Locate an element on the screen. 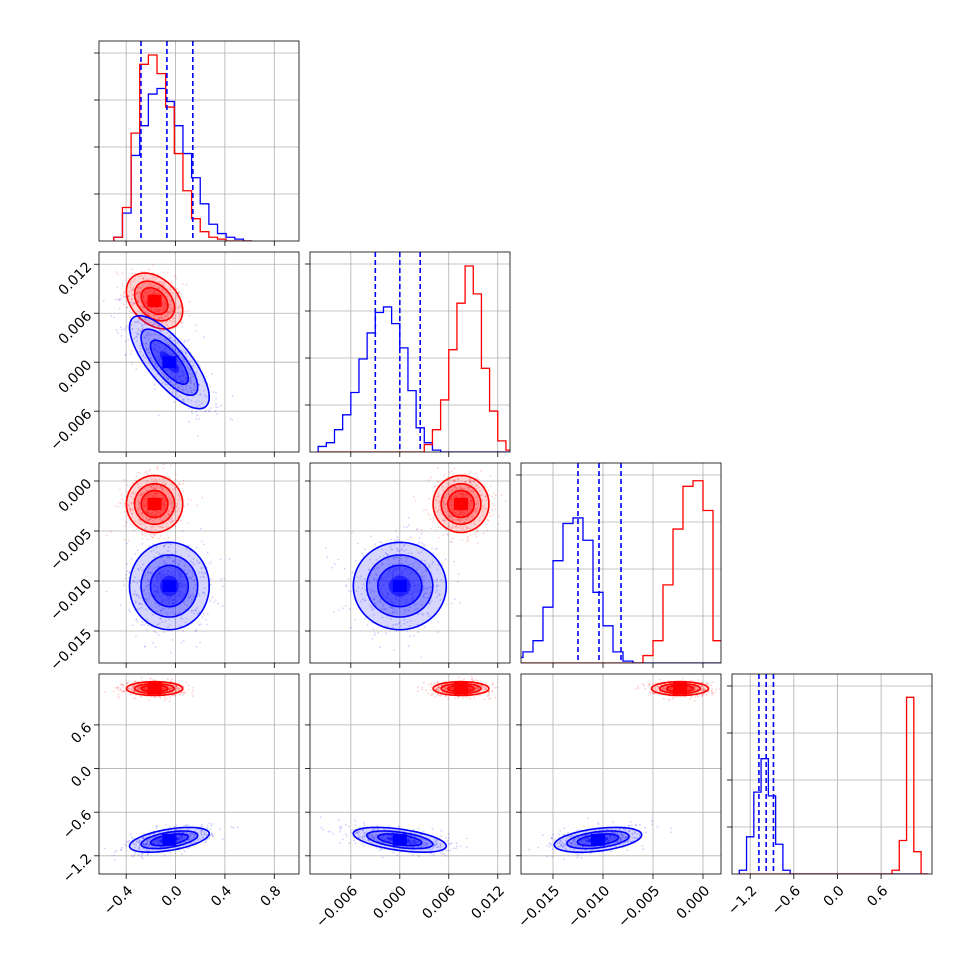 This screenshot has height=970, width=970. x-tick-label-col4: 0.6 is located at coordinates (877, 896).